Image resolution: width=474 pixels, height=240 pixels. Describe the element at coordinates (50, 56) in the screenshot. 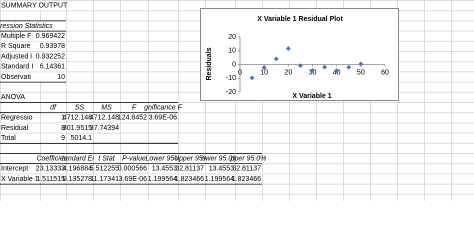

I see `cell-text: 0.932252` at that location.